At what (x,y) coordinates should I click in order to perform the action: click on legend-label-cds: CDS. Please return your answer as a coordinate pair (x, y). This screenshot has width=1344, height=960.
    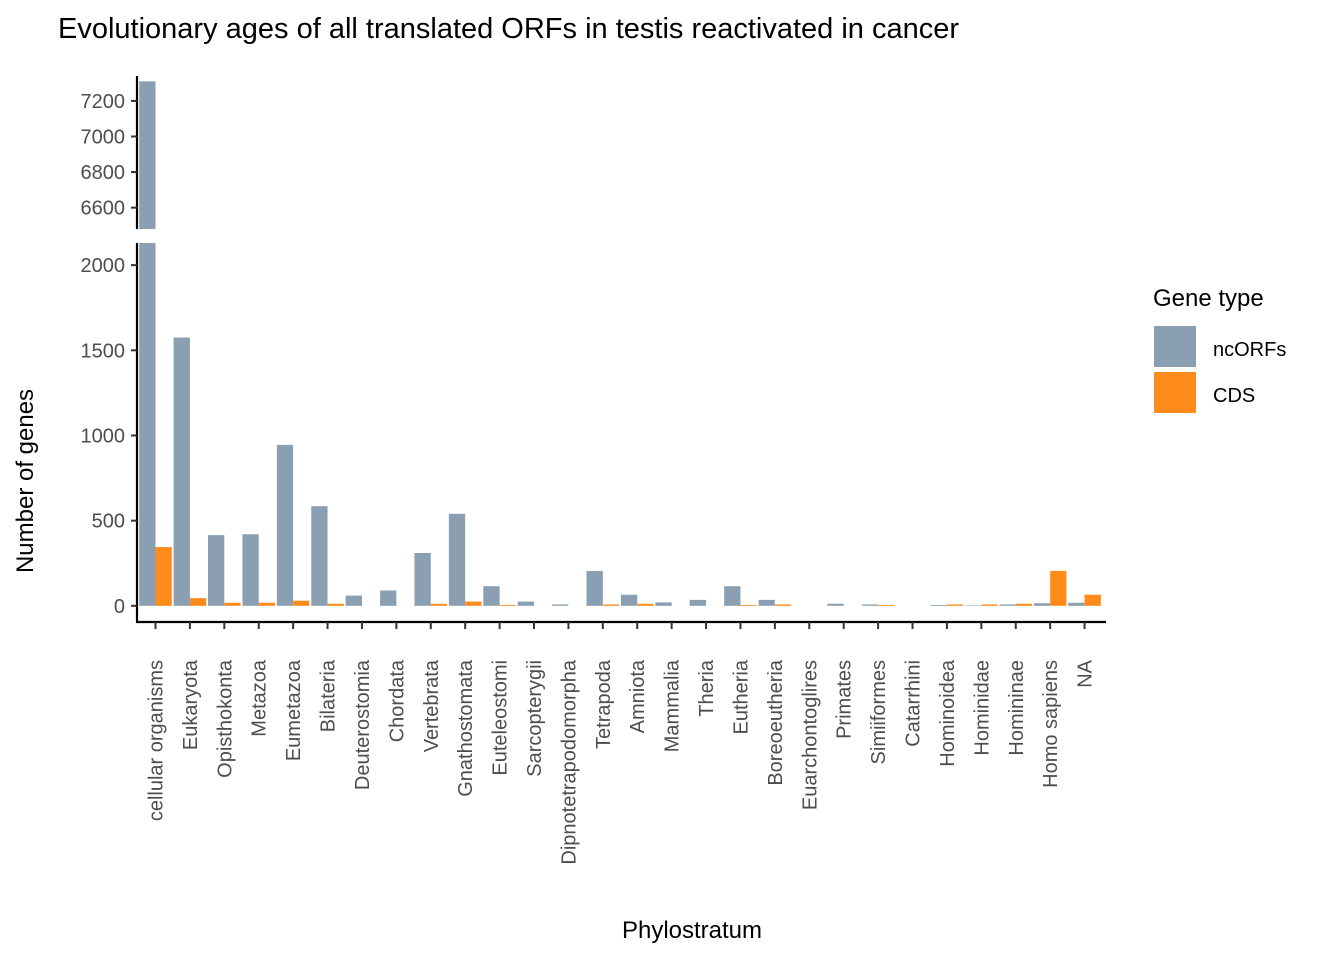
    Looking at the image, I should click on (1234, 396).